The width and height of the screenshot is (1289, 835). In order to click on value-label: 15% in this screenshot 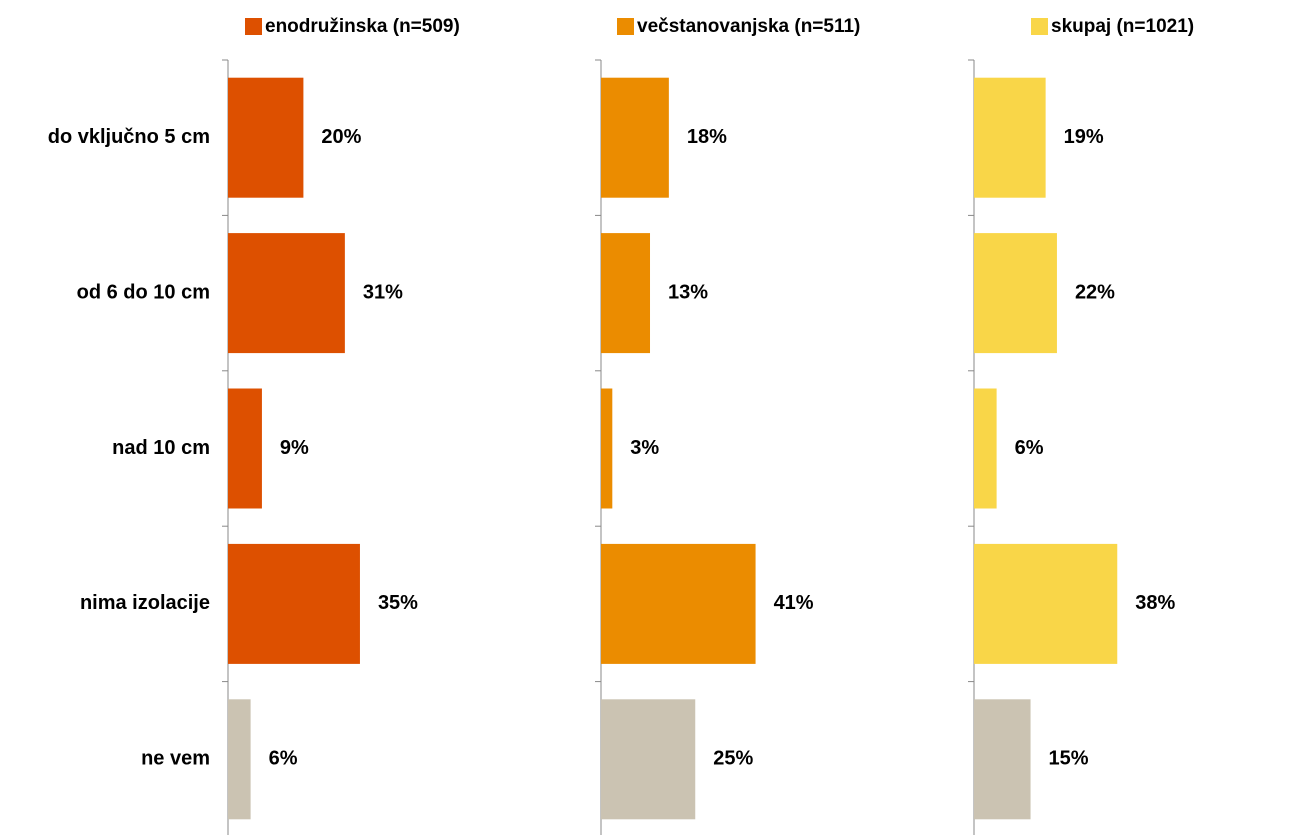, I will do `click(1069, 759)`.